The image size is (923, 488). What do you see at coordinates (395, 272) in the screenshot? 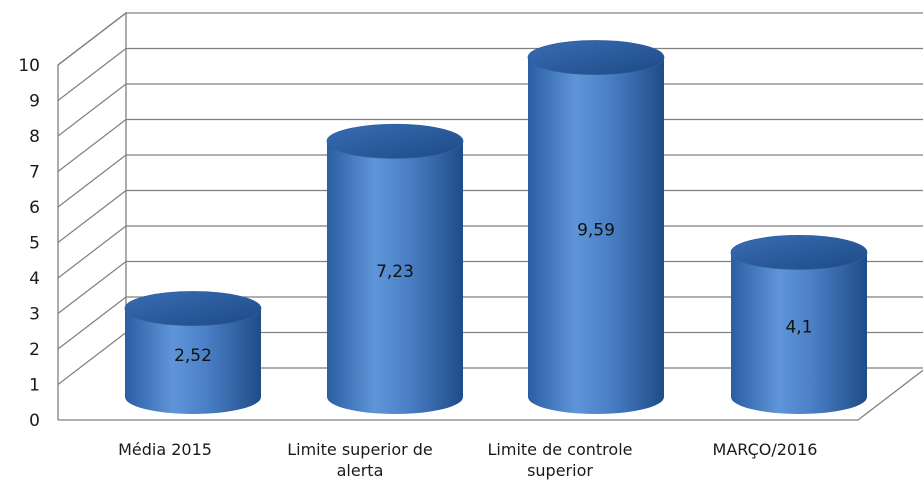
I see `data-label: 7,23` at bounding box center [395, 272].